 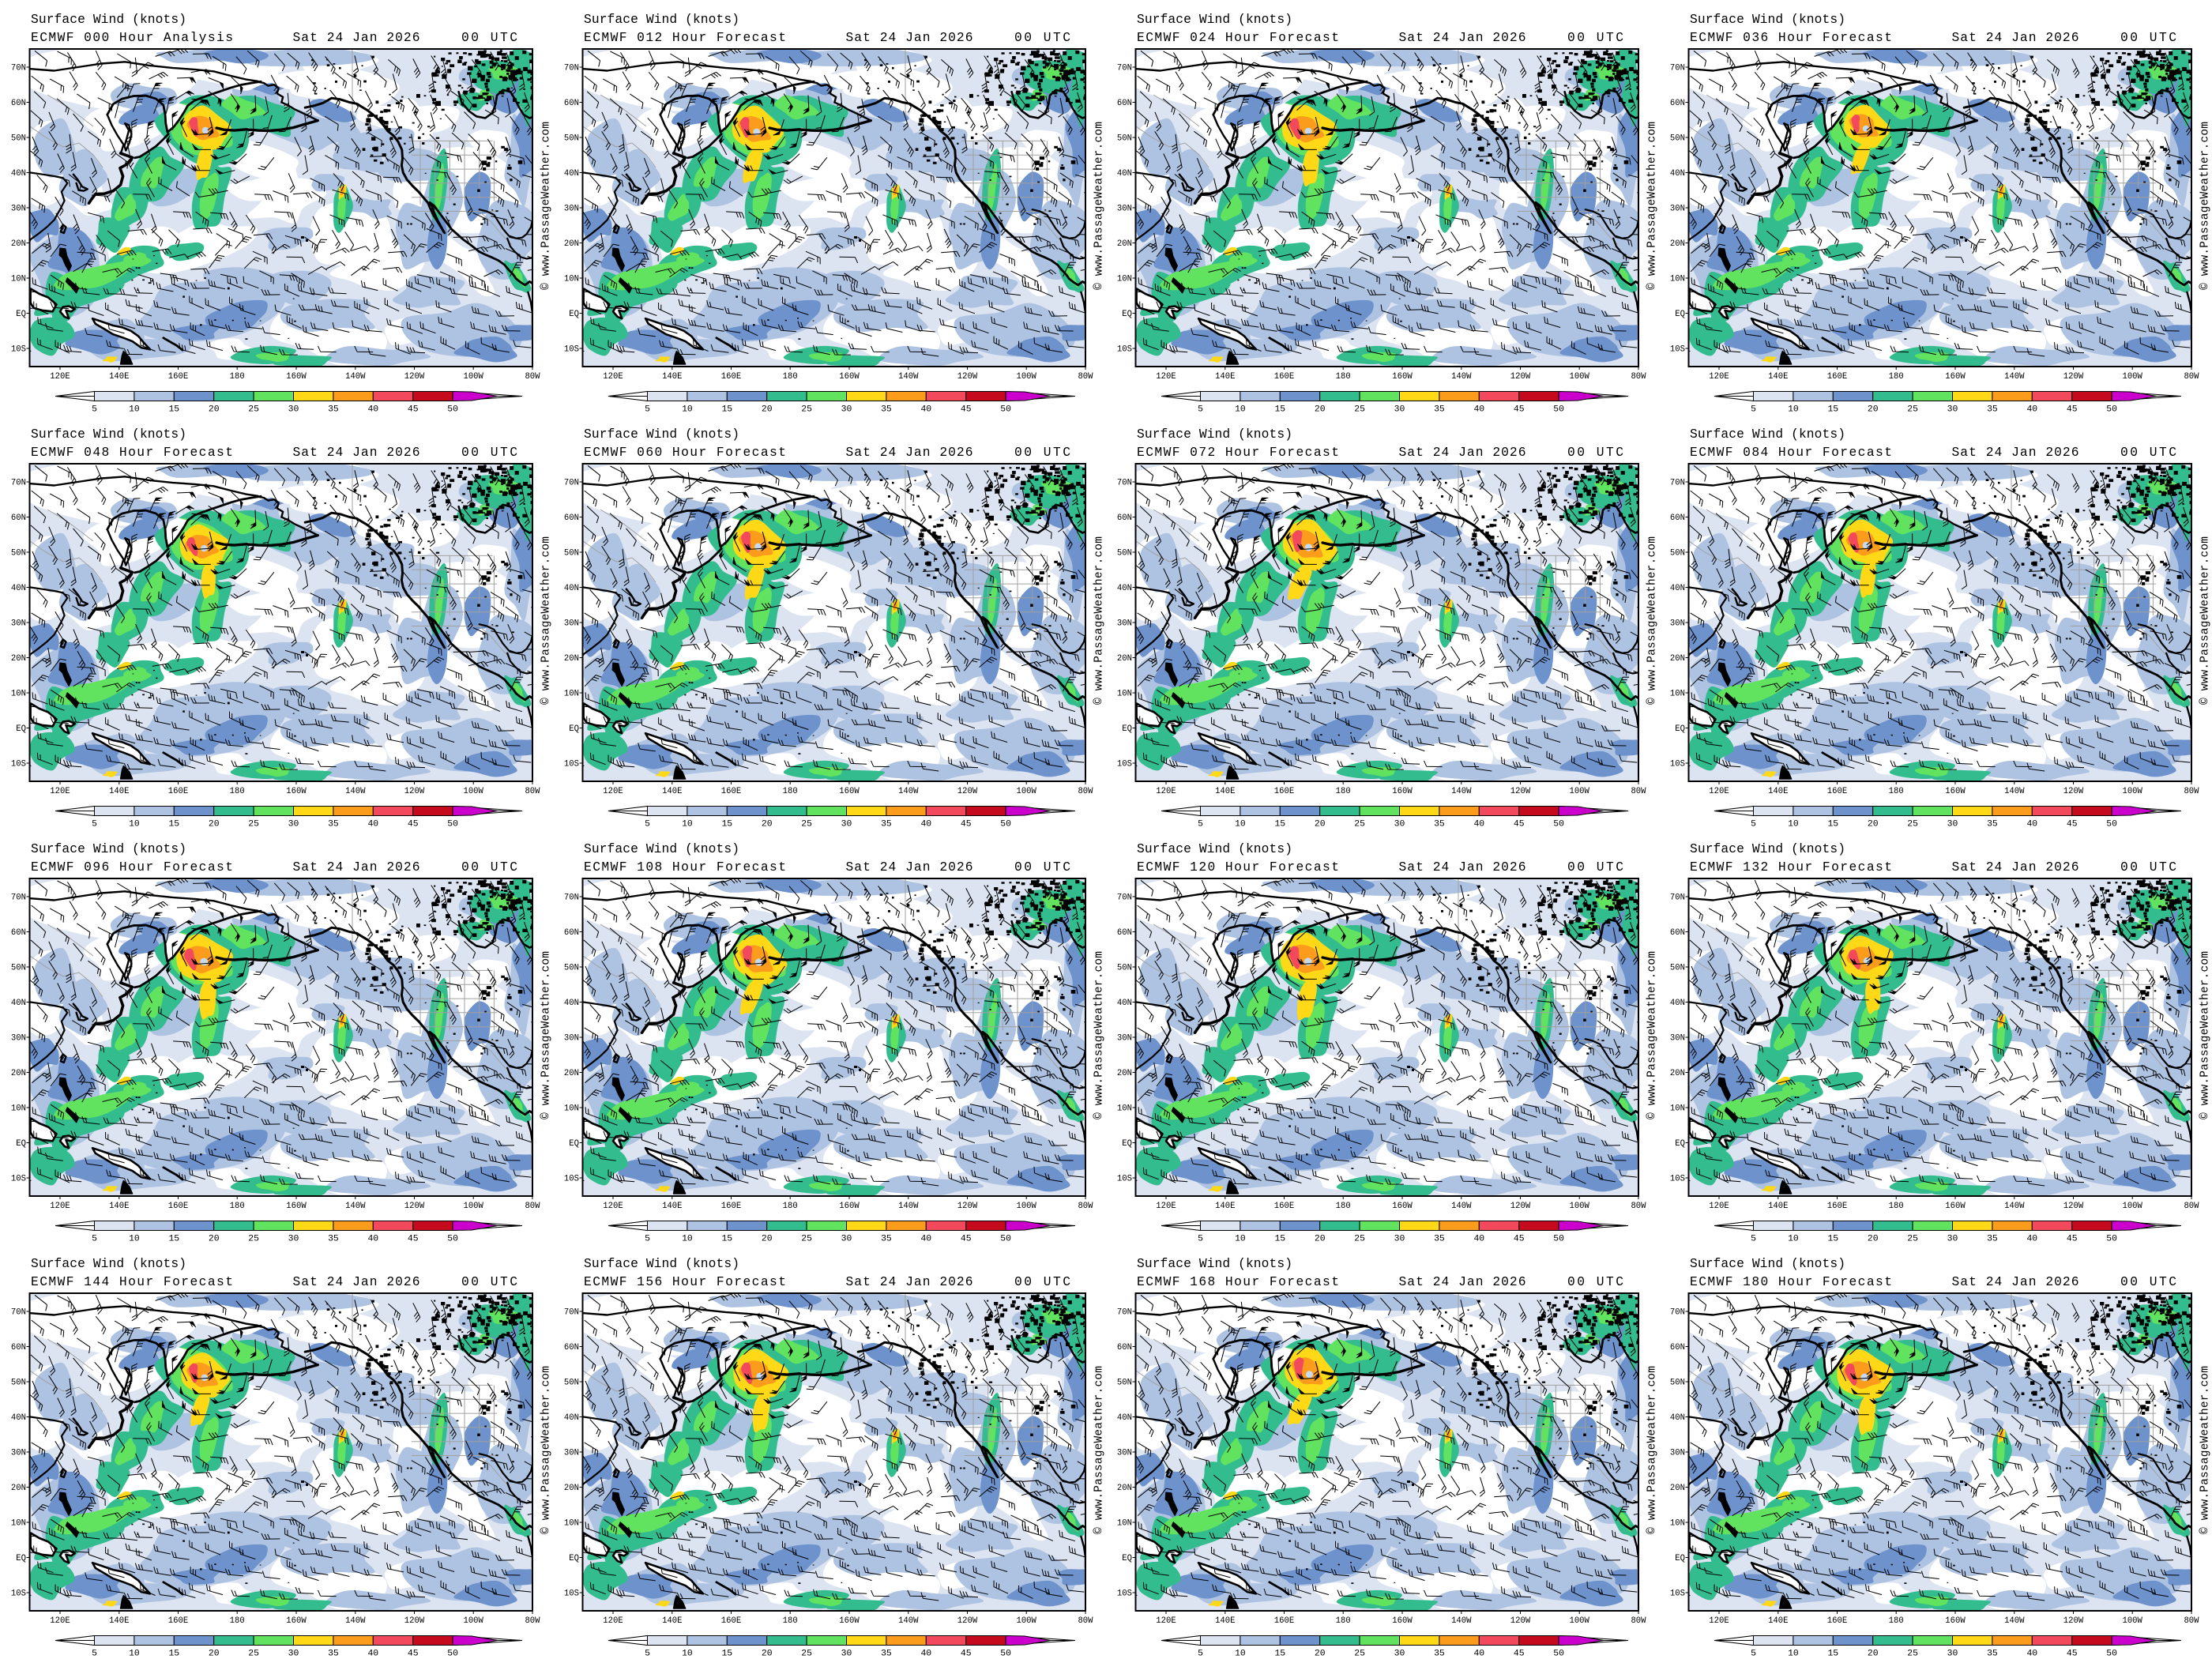 What do you see at coordinates (1791, 453) in the screenshot?
I see `svg-text: ECMWF 084 Hour Forecast` at bounding box center [1791, 453].